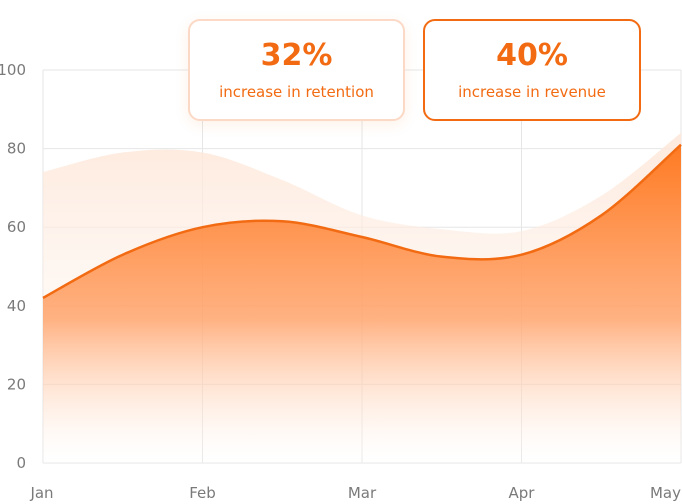  Describe the element at coordinates (202, 493) in the screenshot. I see `x-tick-label: Feb` at that location.